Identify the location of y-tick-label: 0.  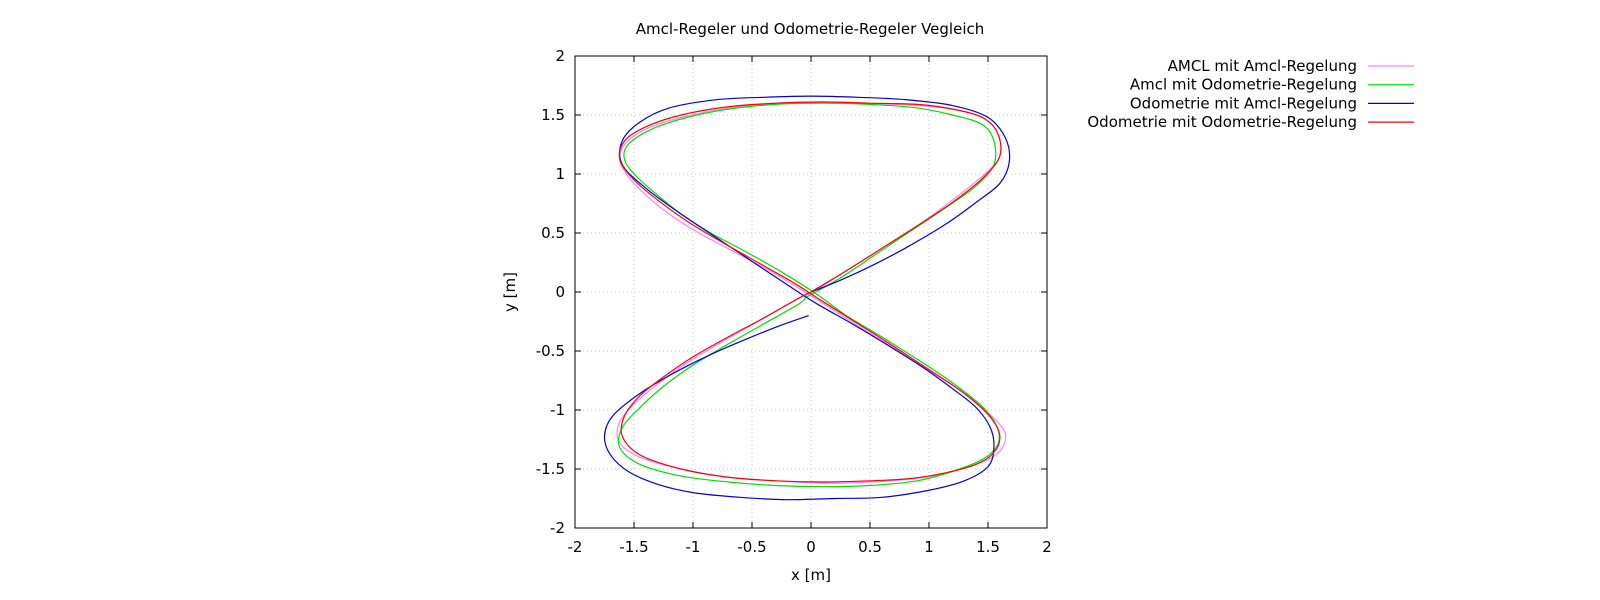
(560, 292).